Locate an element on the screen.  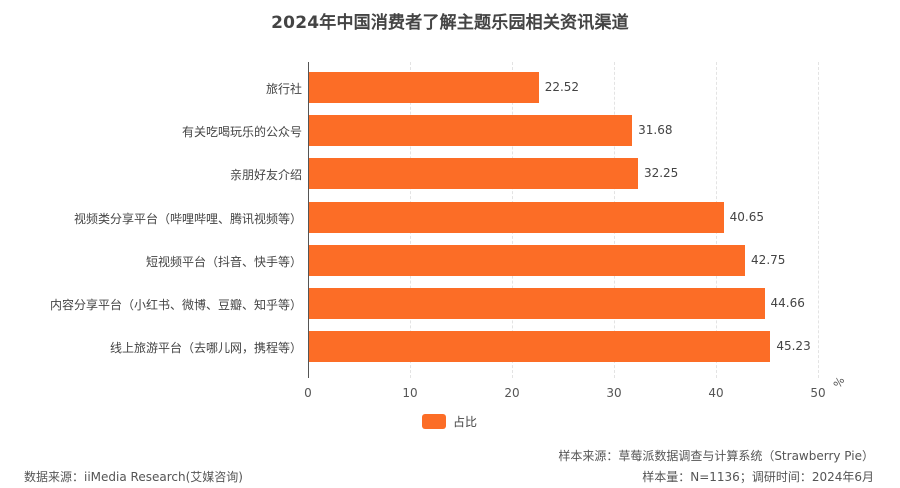
bar-value-label: 22.52 is located at coordinates (562, 87).